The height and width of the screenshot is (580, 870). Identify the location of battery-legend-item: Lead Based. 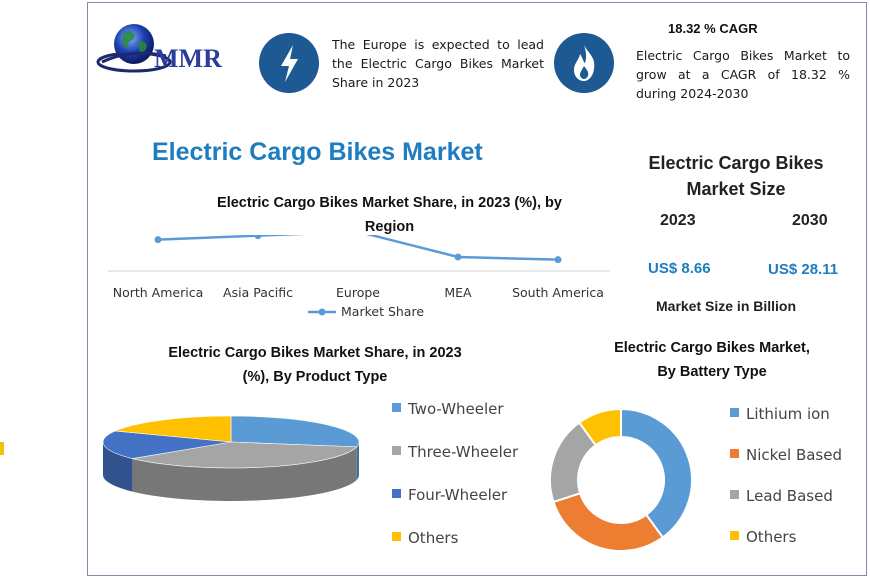
(781, 496).